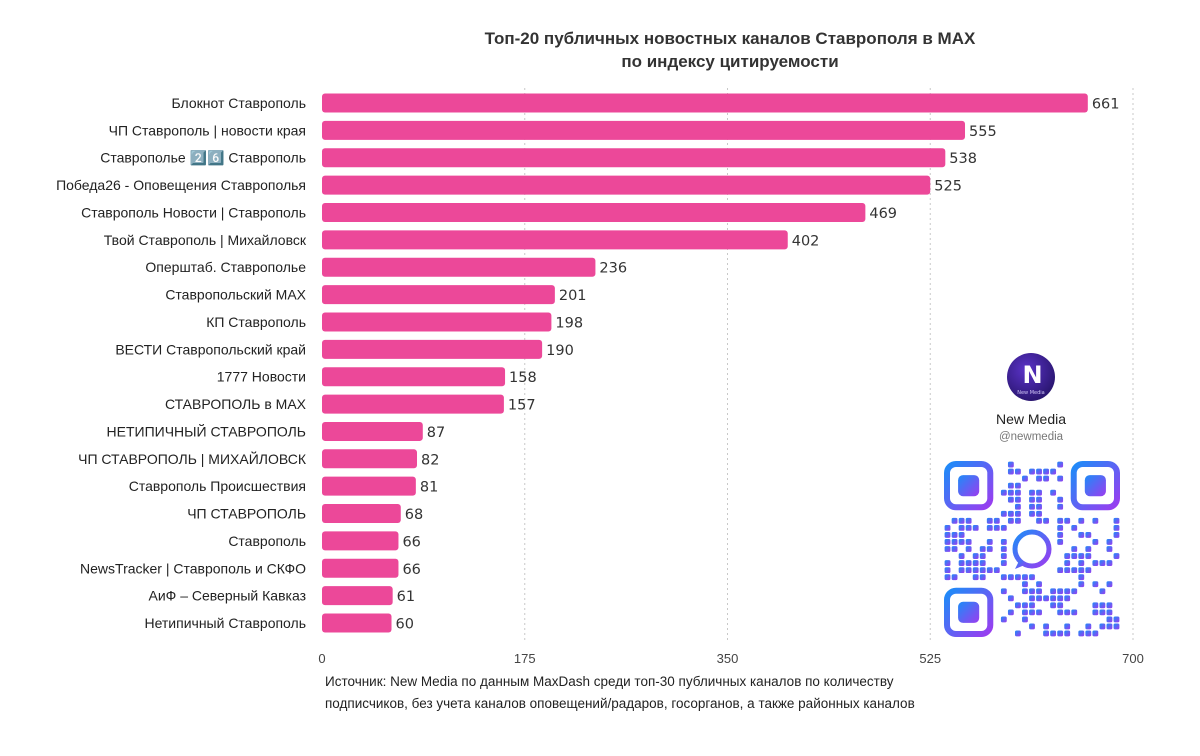  What do you see at coordinates (806, 241) in the screenshot?
I see `value-label: 402` at bounding box center [806, 241].